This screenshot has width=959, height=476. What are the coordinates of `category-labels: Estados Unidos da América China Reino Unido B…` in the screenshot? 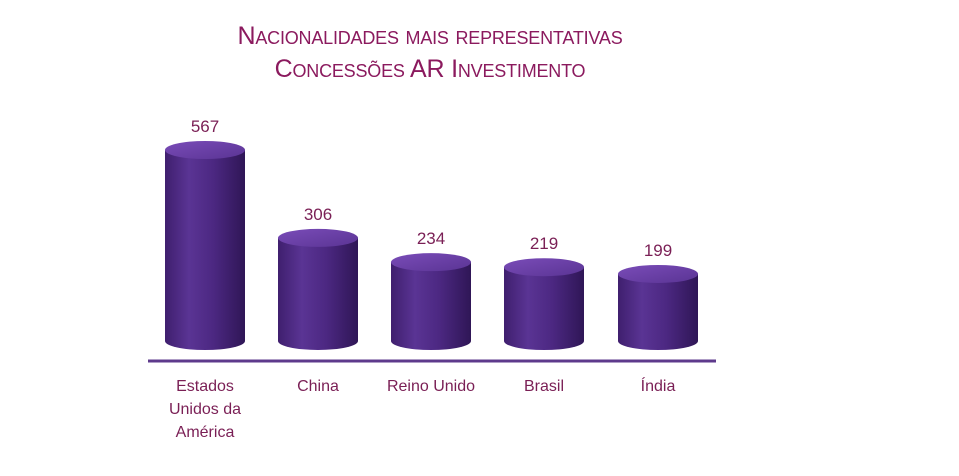 It's located at (422, 408).